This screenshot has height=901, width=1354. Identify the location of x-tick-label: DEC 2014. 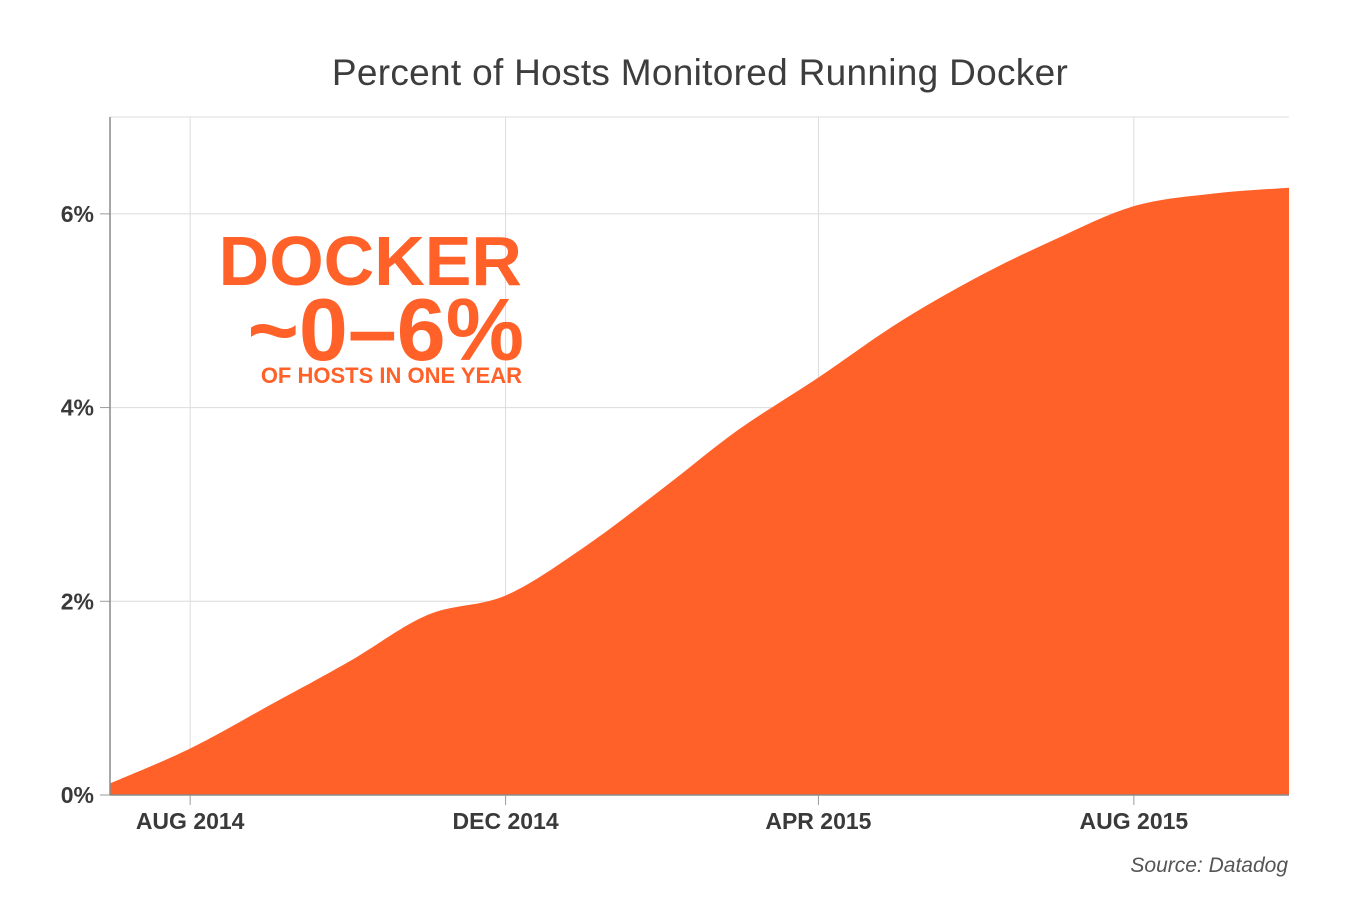
(506, 821).